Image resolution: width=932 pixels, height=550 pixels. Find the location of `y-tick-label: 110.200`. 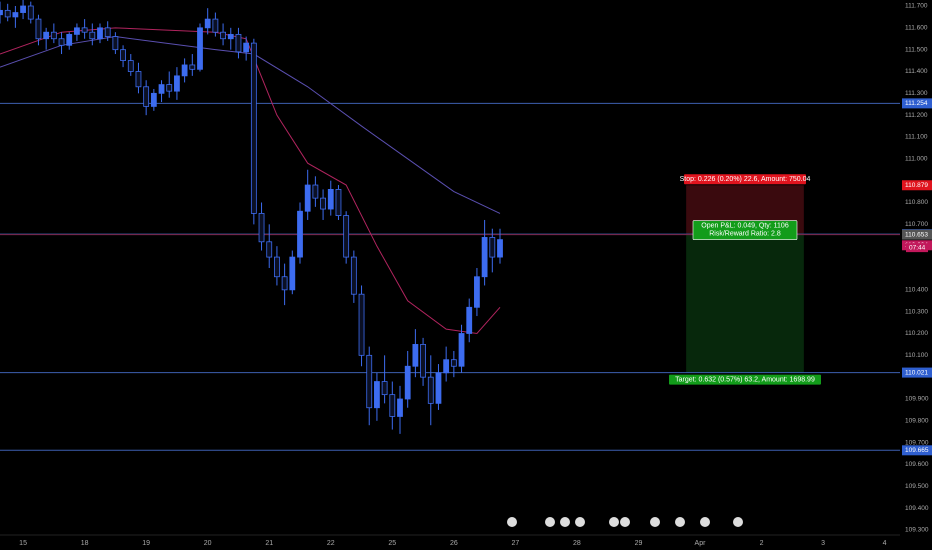

y-tick-label: 110.200 is located at coordinates (916, 333).